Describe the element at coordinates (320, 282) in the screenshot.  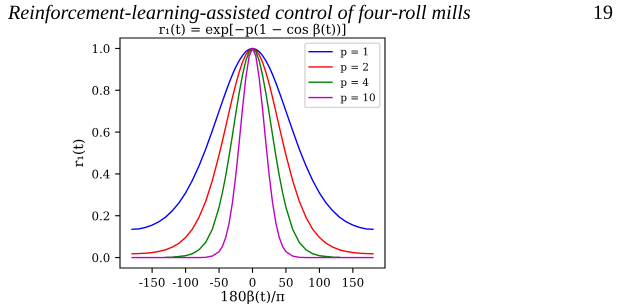
I see `x-tick-label: 100` at that location.